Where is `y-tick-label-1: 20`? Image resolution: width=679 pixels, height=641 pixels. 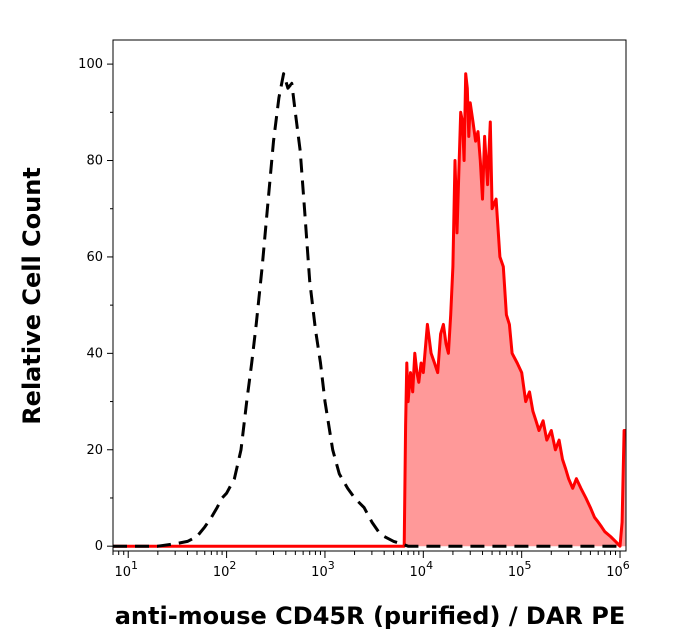 y-tick-label-1: 20 is located at coordinates (94, 450).